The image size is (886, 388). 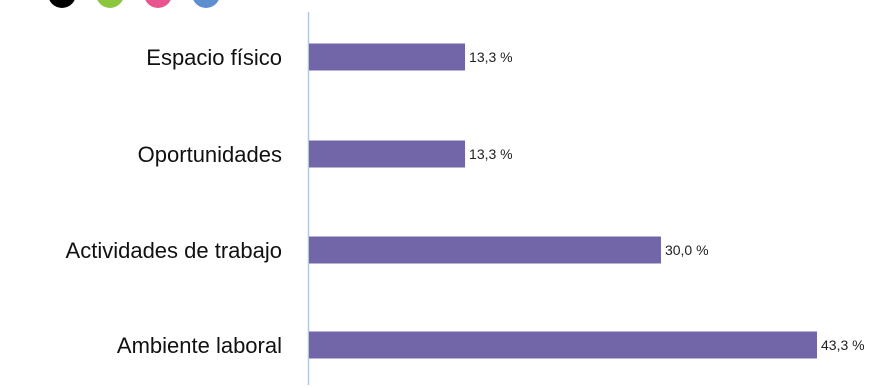 What do you see at coordinates (206, 4) in the screenshot?
I see `blue-dot-icon` at bounding box center [206, 4].